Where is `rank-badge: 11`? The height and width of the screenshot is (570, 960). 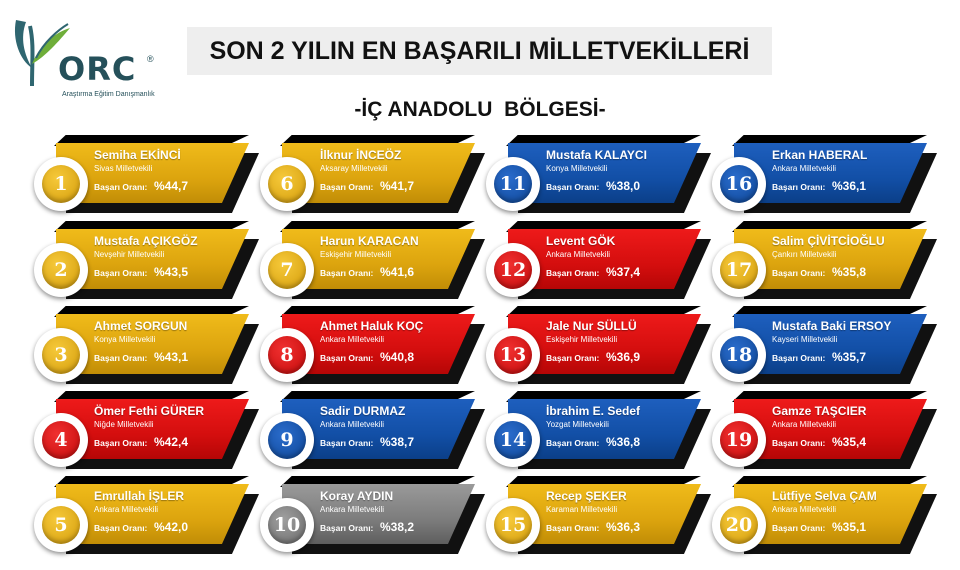 rank-badge: 11 is located at coordinates (513, 184).